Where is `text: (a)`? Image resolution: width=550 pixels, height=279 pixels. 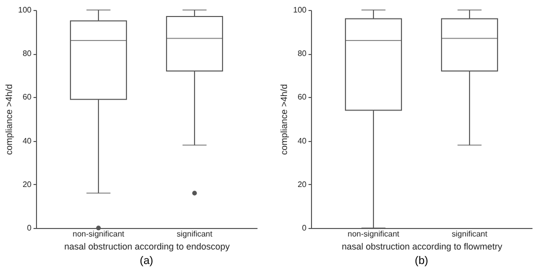 text: (a) is located at coordinates (147, 261).